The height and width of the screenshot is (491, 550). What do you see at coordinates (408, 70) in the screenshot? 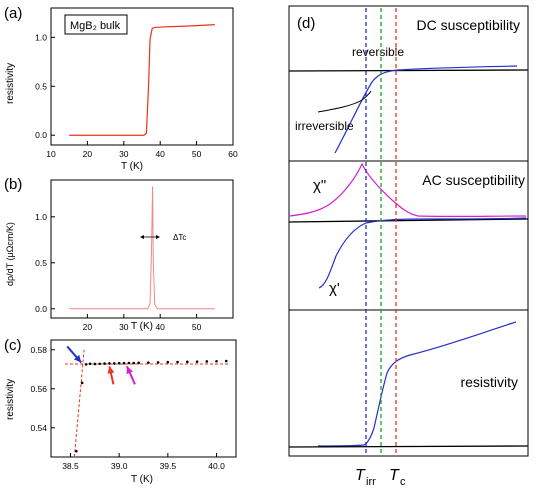
I see `panel-d-dc-baseline` at bounding box center [408, 70].